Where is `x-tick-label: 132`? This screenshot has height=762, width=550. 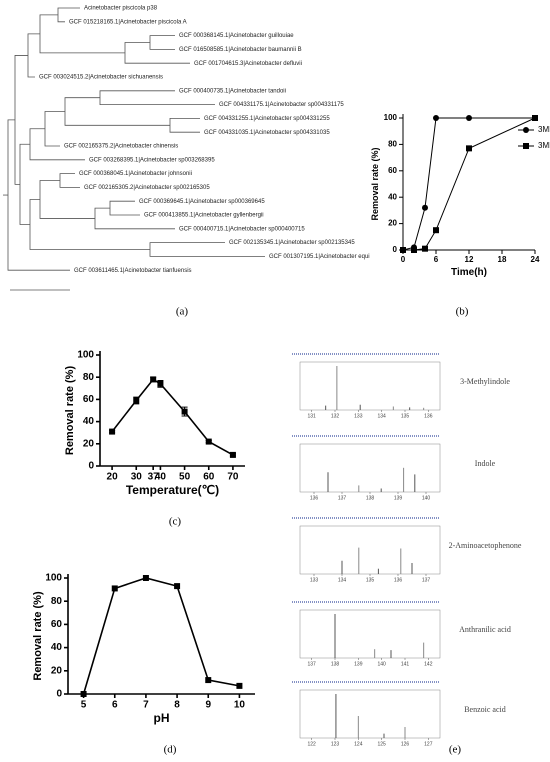 x-tick-label: 132 is located at coordinates (335, 416).